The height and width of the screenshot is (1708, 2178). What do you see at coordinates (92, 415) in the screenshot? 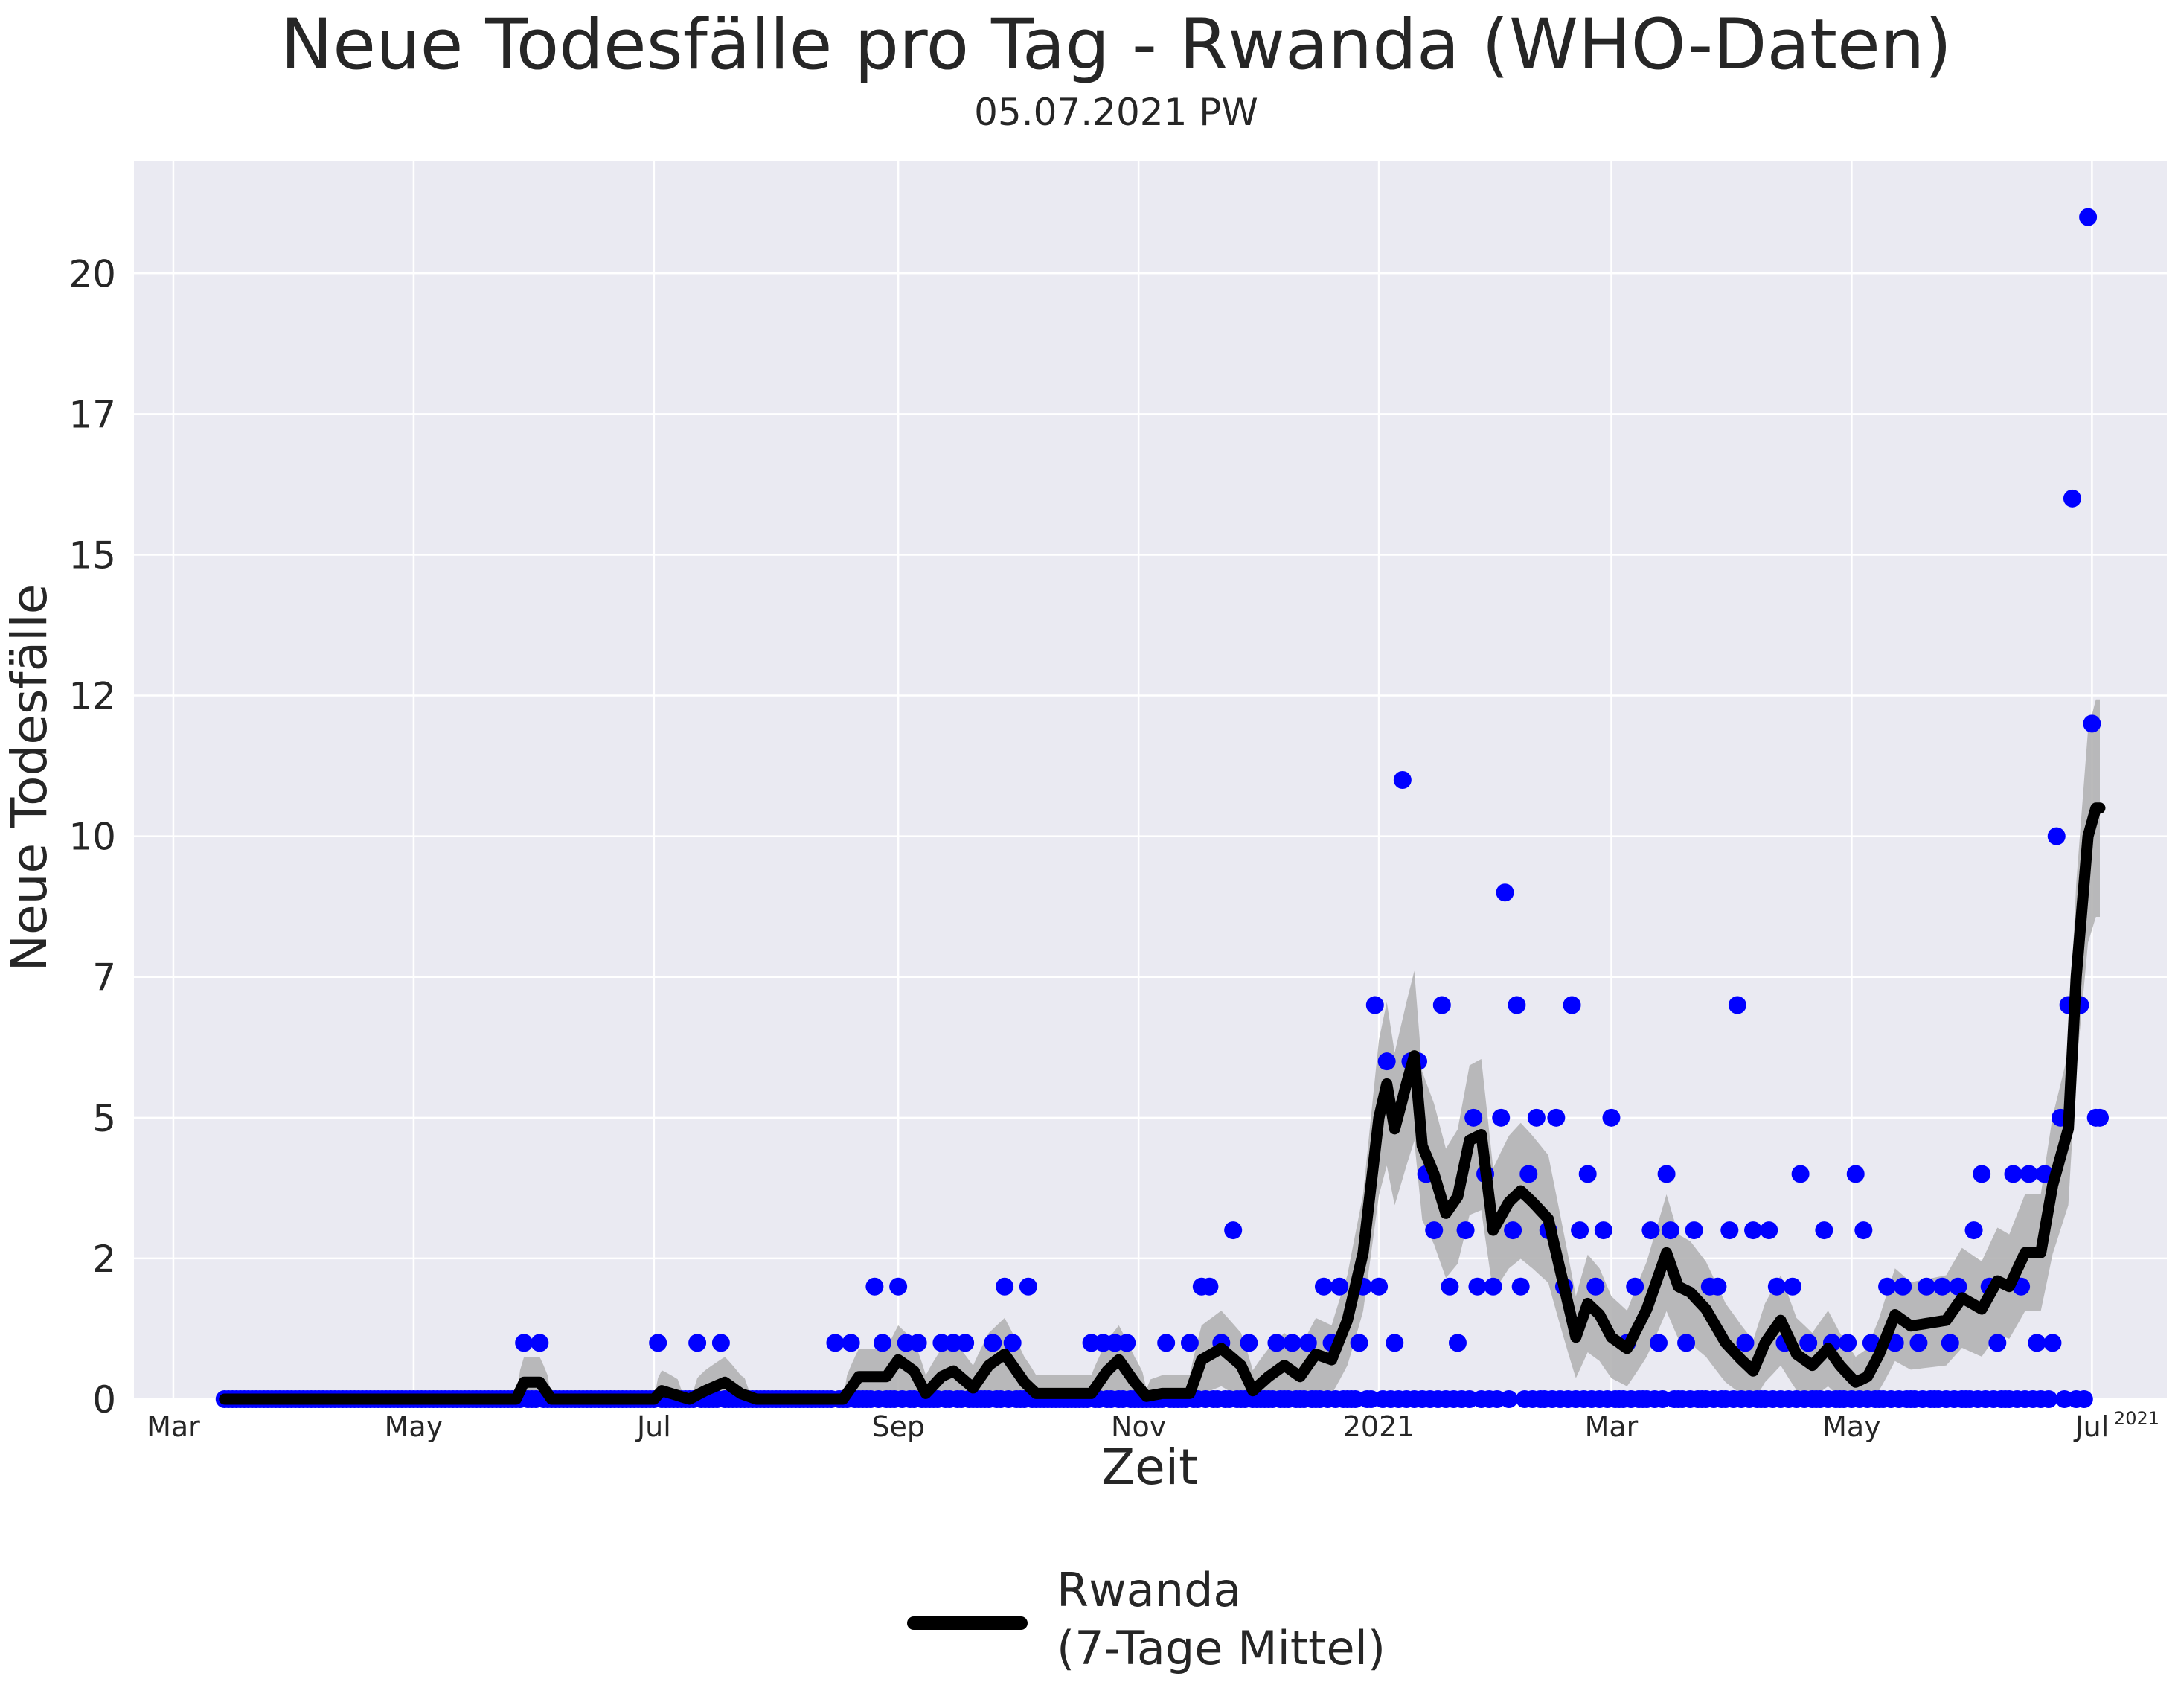
I see `y-tick-label: 17` at bounding box center [92, 415].